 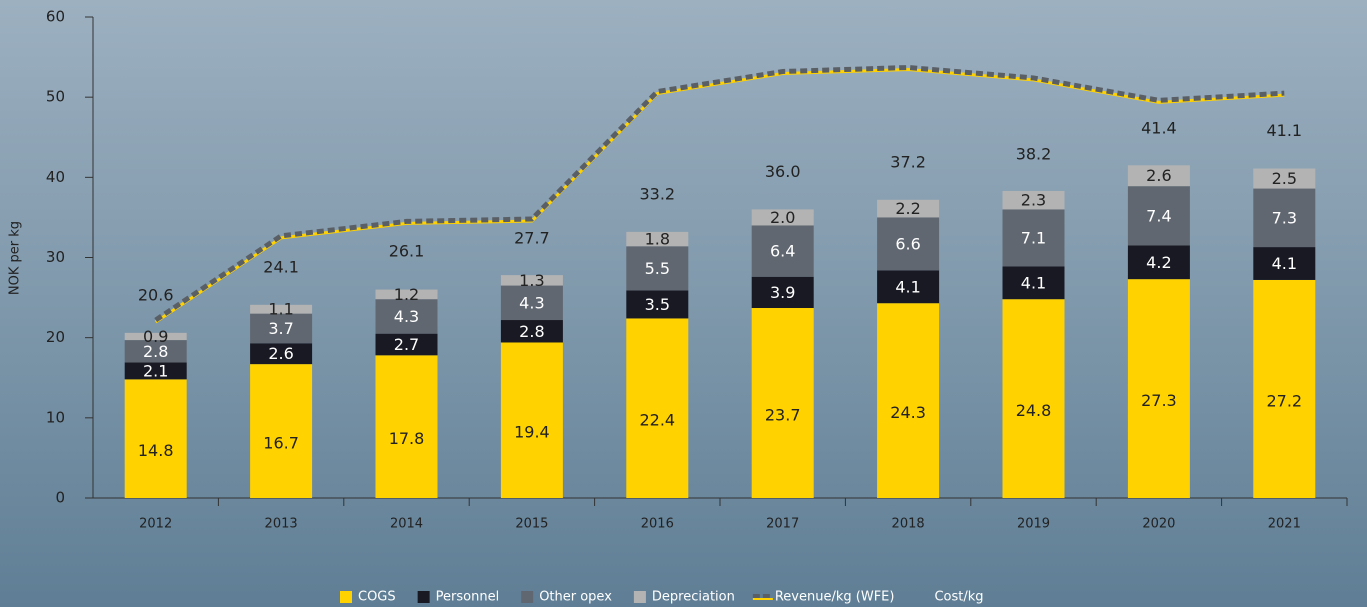 I want to click on bar-label: 24.8, so click(x=1034, y=410).